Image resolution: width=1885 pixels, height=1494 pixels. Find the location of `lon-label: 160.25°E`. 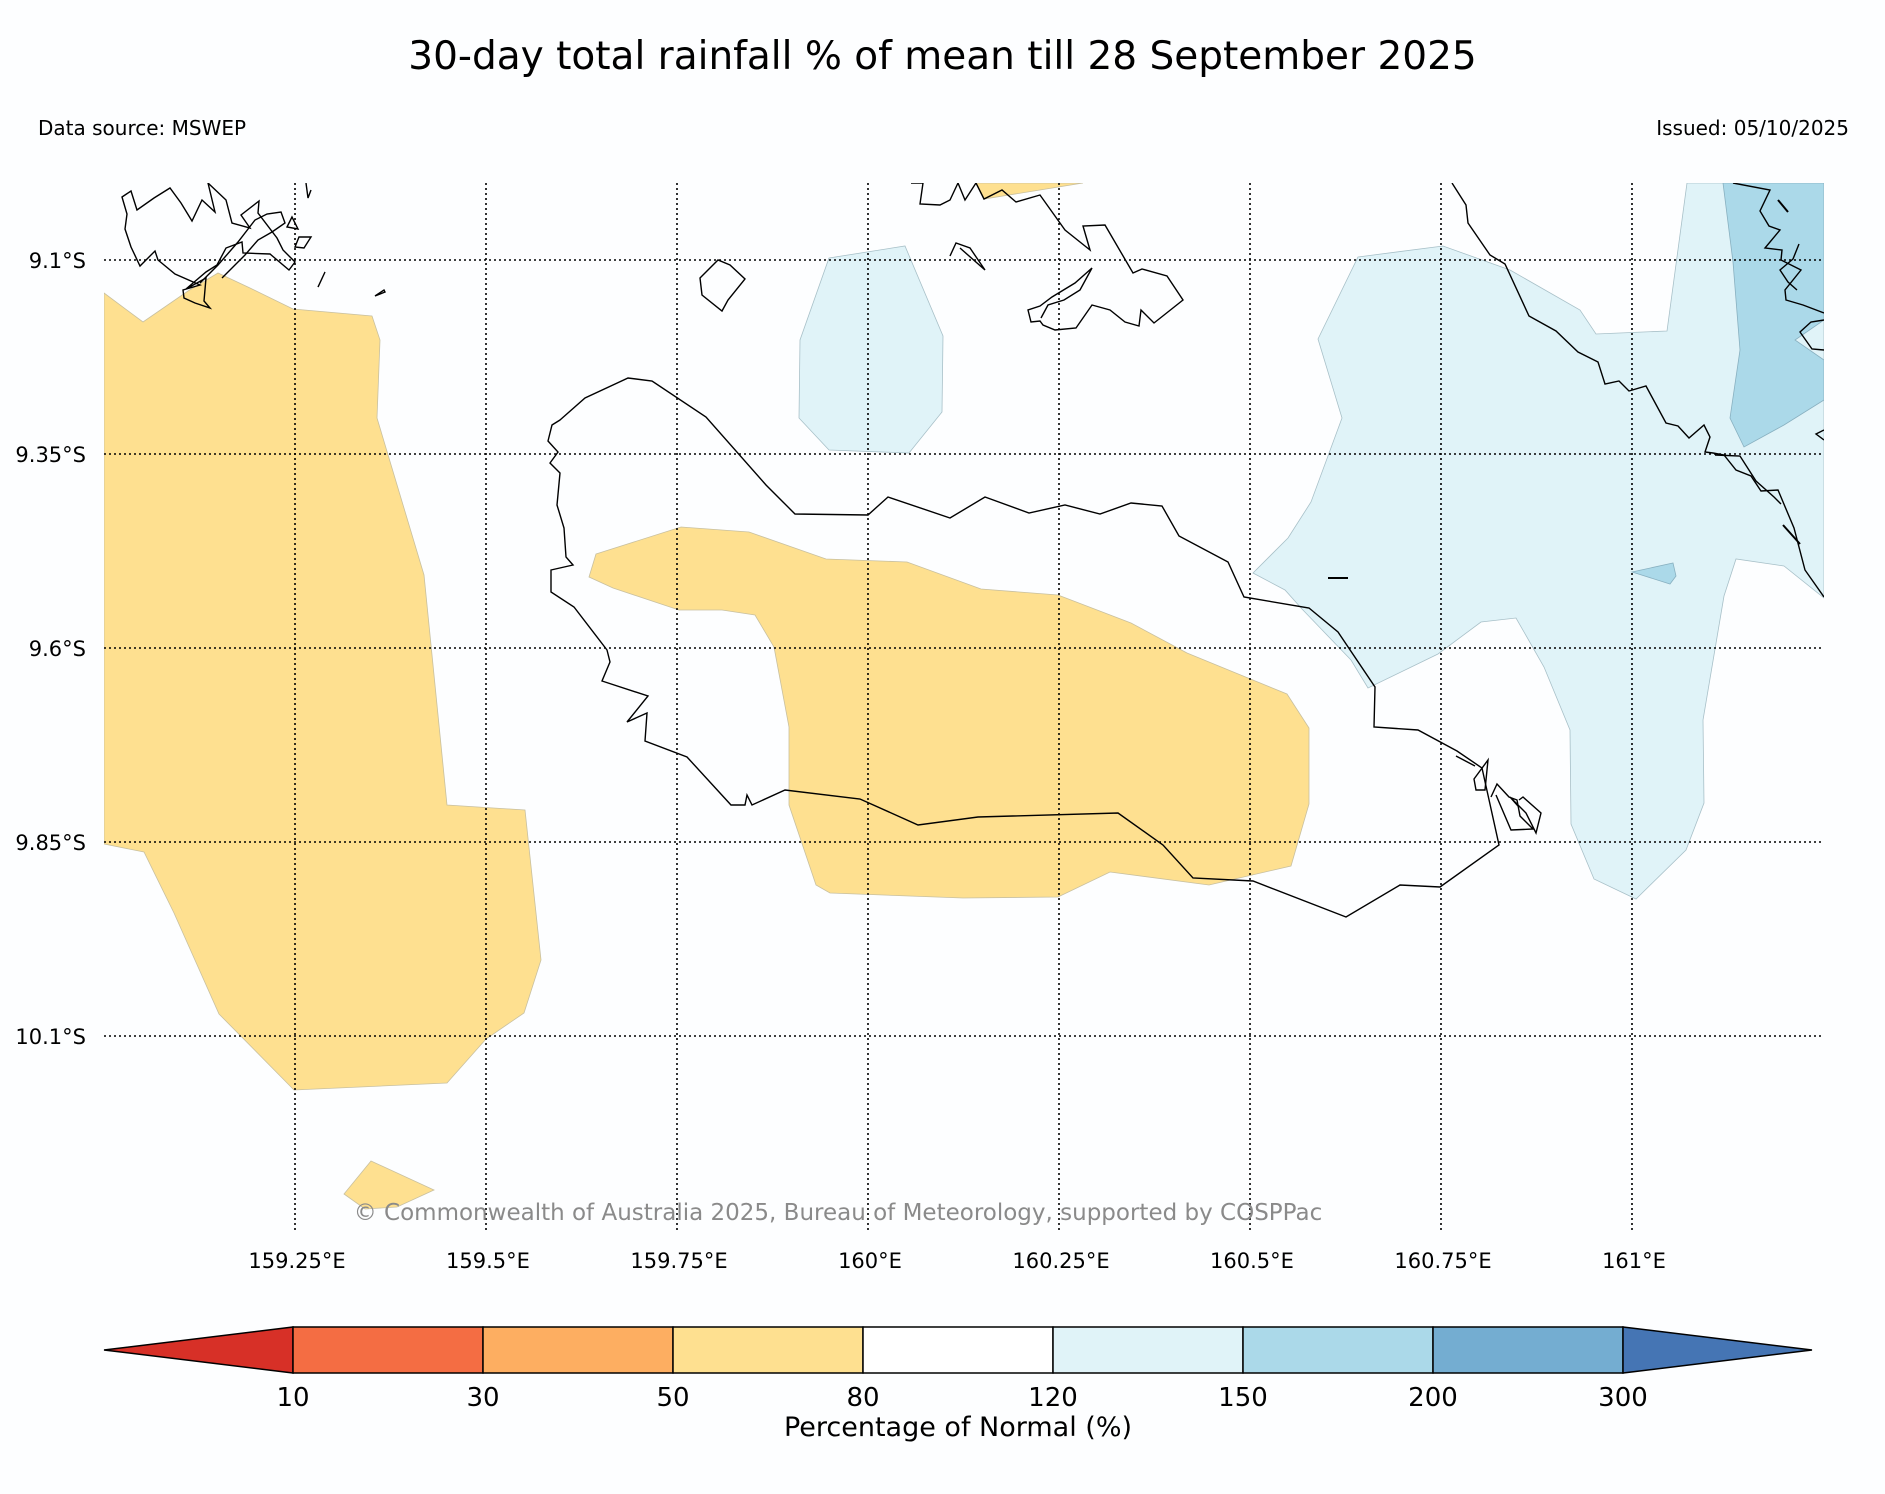

lon-label: 160.25°E is located at coordinates (1060, 1261).